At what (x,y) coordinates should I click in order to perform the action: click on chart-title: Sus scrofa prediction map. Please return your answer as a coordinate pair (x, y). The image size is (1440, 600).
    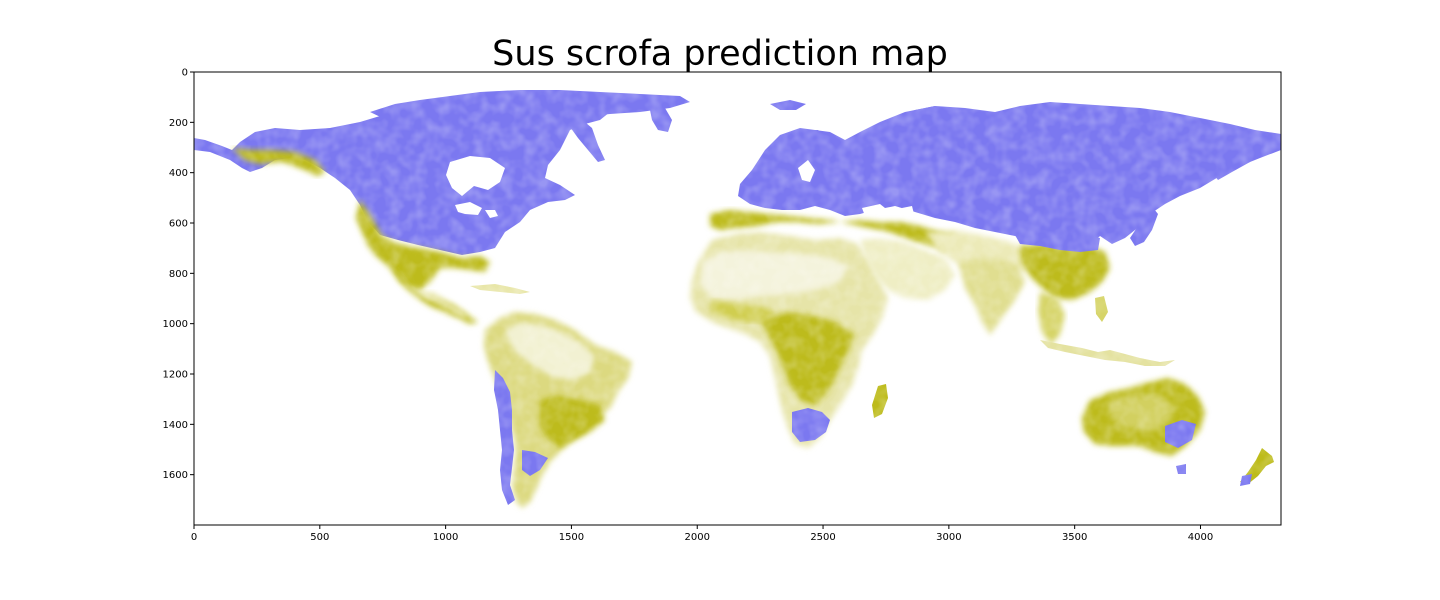
    Looking at the image, I should click on (720, 54).